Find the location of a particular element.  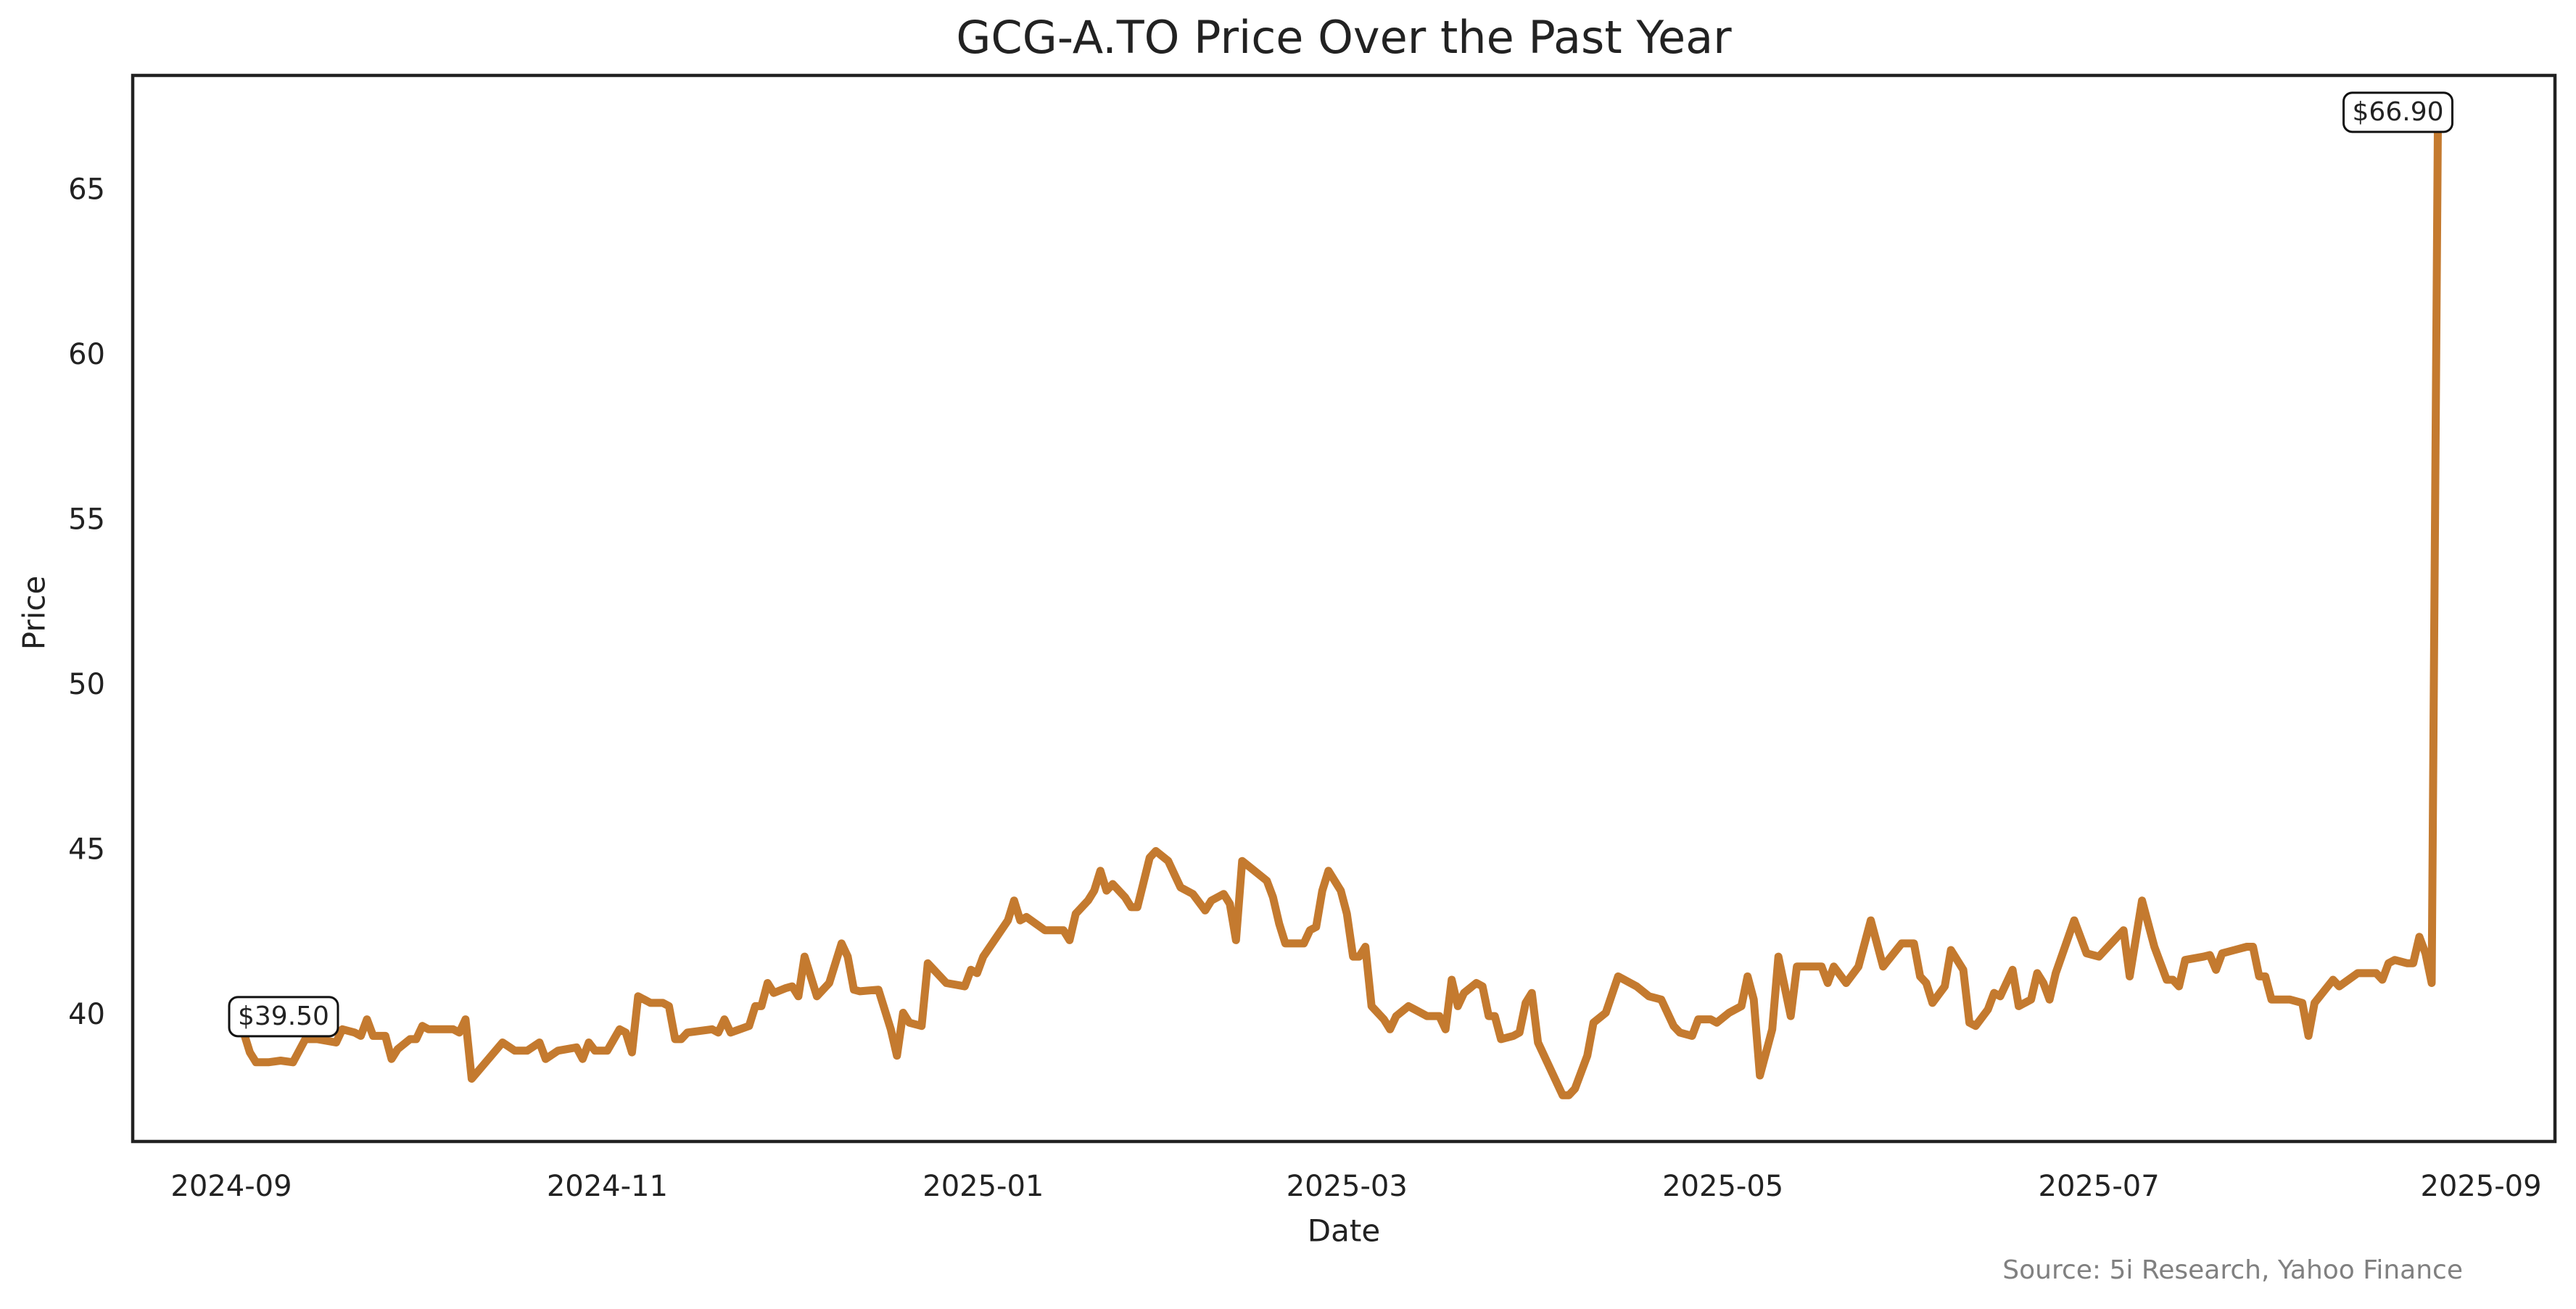

annotation-label: $66.90 is located at coordinates (2398, 112).